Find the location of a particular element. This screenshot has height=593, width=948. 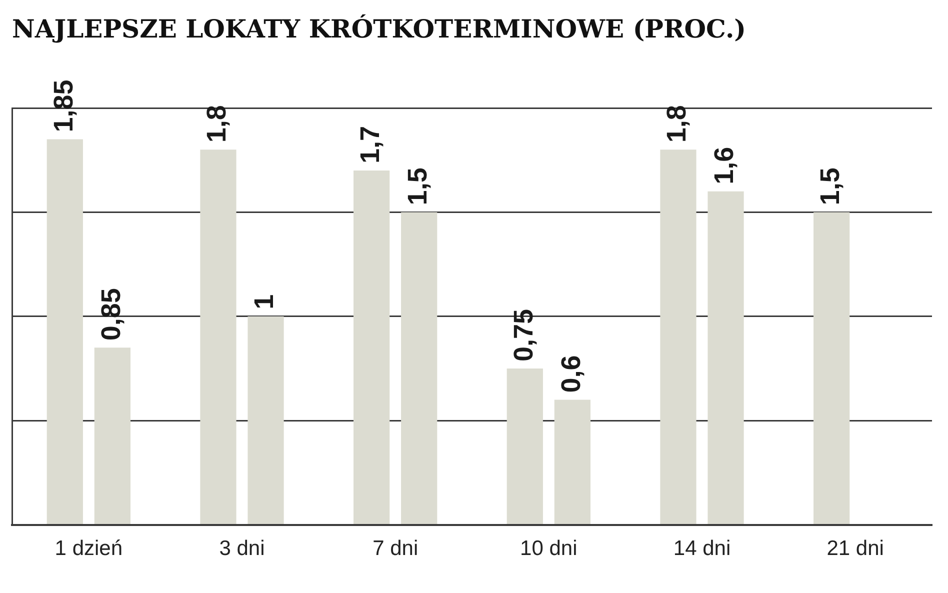

data-label: 1 is located at coordinates (264, 302).